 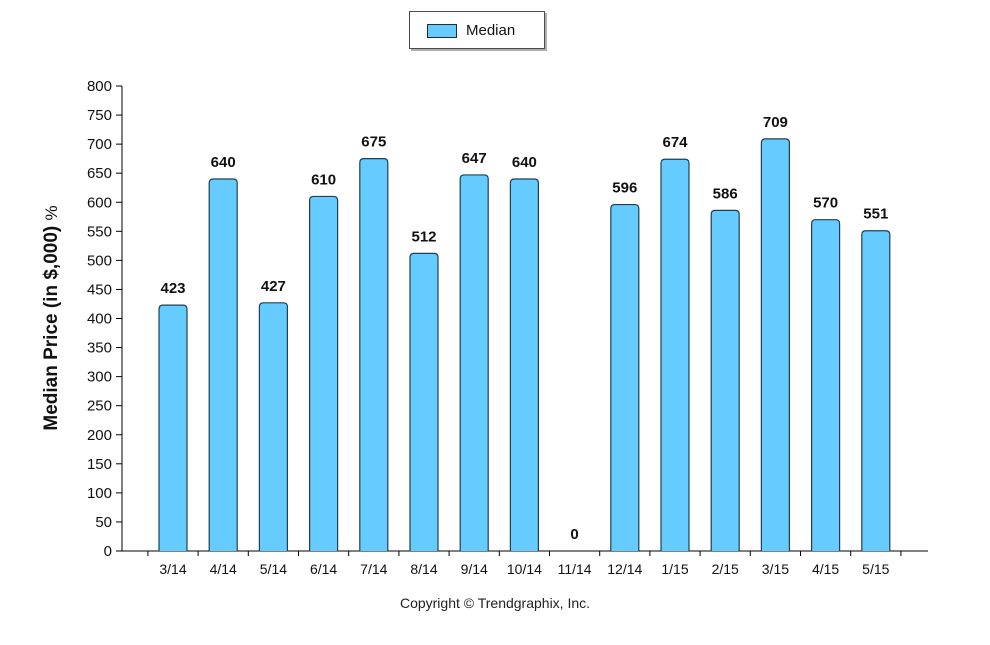 I want to click on y-axis-label-suffix: %, so click(x=51, y=213).